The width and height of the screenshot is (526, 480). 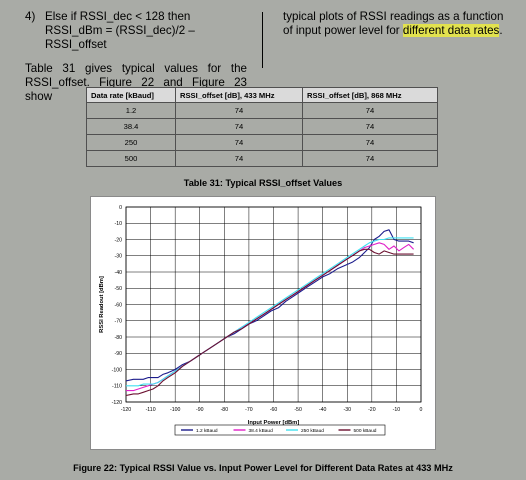 What do you see at coordinates (207, 431) in the screenshot?
I see `legend-label: 1.2 kBaud` at bounding box center [207, 431].